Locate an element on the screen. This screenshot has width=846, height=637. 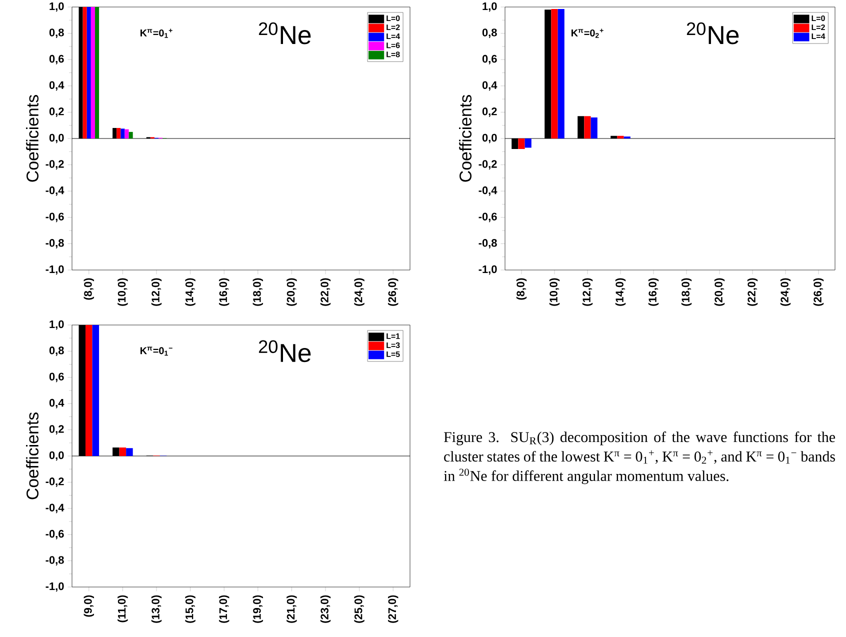
x-tick-label: (9,0) is located at coordinates (89, 606).